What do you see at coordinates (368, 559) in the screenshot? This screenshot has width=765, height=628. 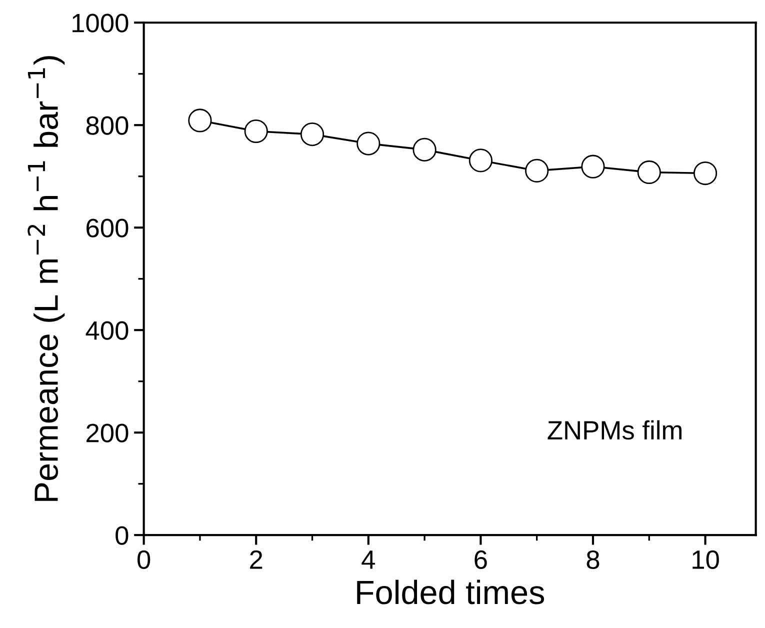 I see `x-tick-label: 4` at bounding box center [368, 559].